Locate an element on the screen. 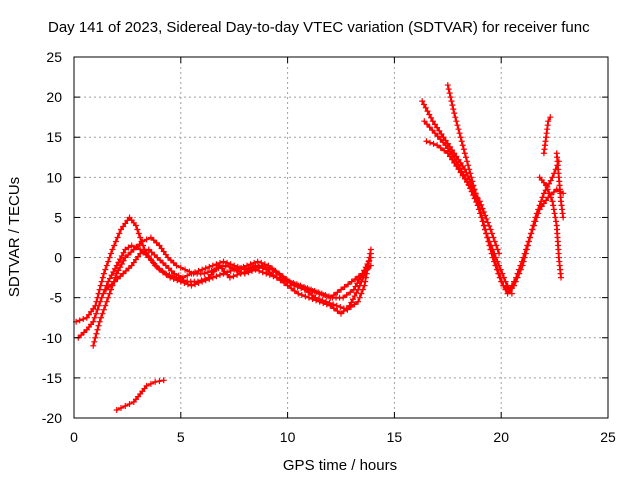 The width and height of the screenshot is (640, 480). y-tick-label: 5 is located at coordinates (58, 217).